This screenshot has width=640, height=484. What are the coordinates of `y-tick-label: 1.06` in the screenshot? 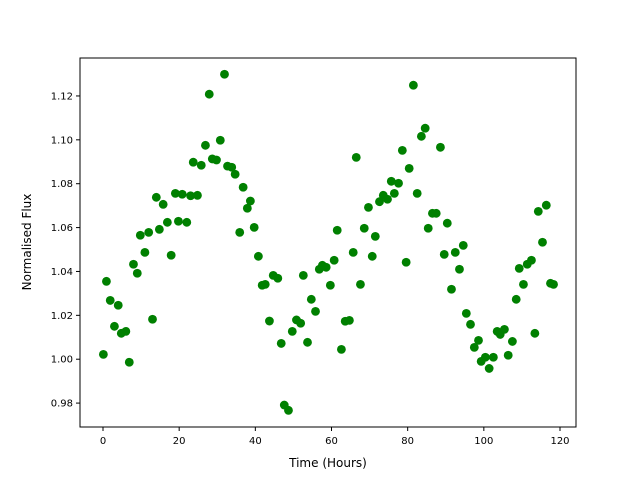 It's located at (62, 228).